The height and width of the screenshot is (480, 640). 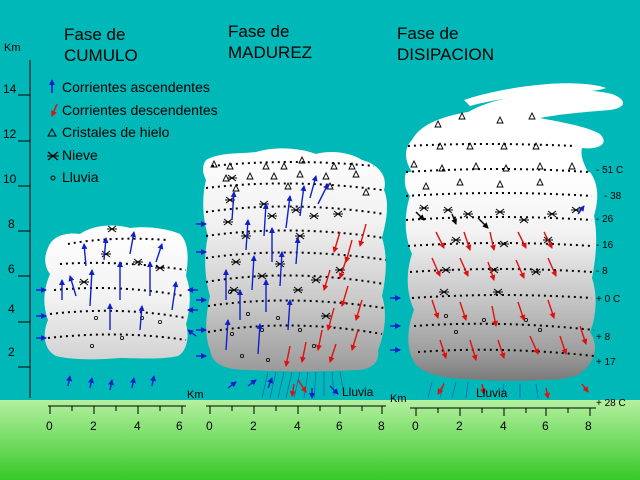 What do you see at coordinates (398, 399) in the screenshot?
I see `distance-axis-unit: Km` at bounding box center [398, 399].